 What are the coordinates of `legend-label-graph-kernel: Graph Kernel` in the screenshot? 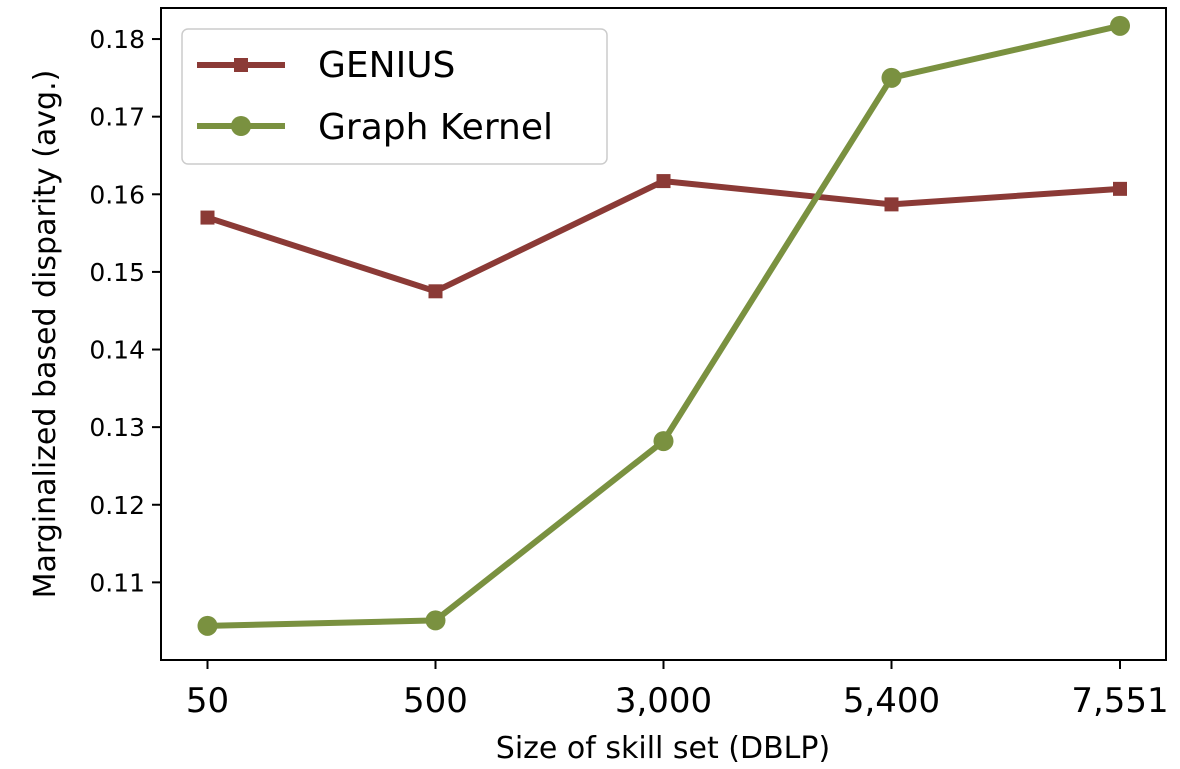 It's located at (435, 127).